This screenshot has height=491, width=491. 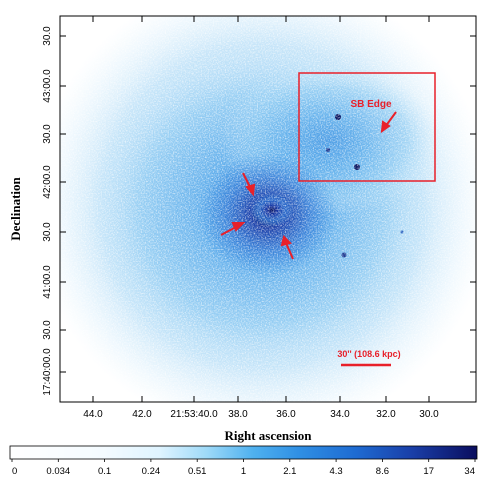 I want to click on x-tick-label: 34.0, so click(x=340, y=414).